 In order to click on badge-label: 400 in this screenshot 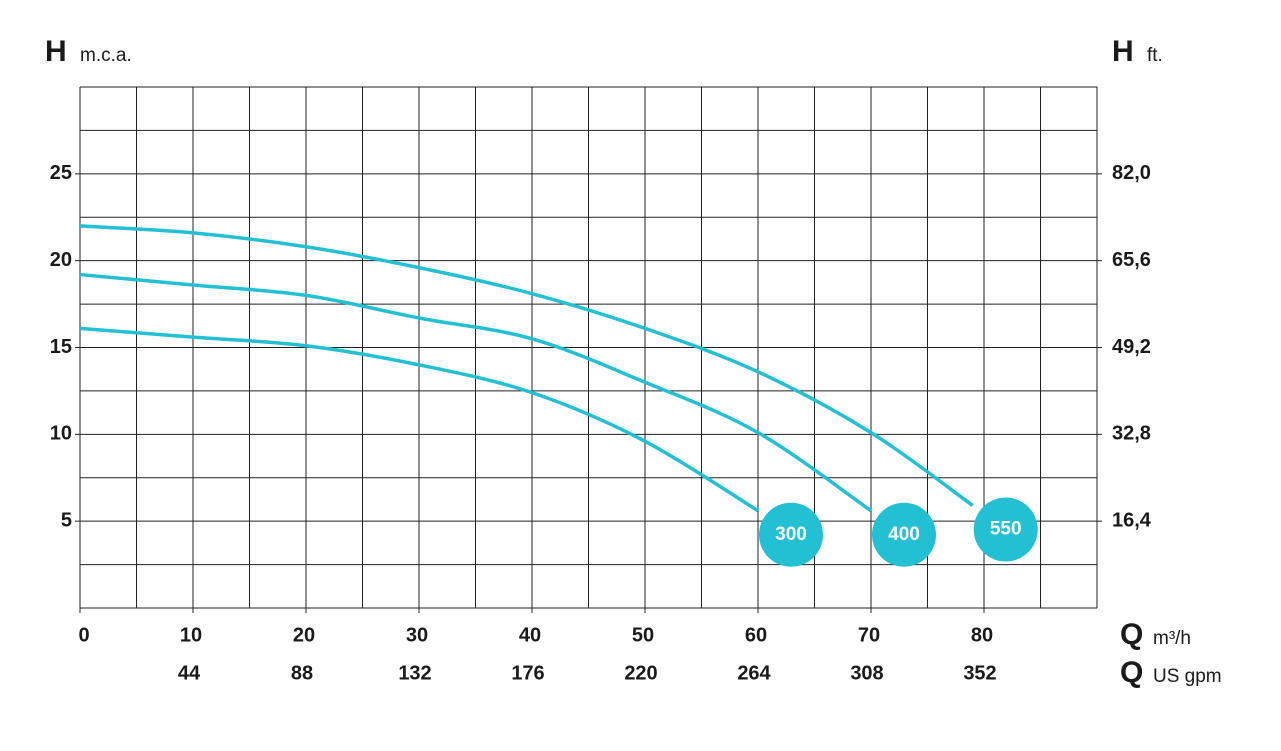, I will do `click(904, 534)`.